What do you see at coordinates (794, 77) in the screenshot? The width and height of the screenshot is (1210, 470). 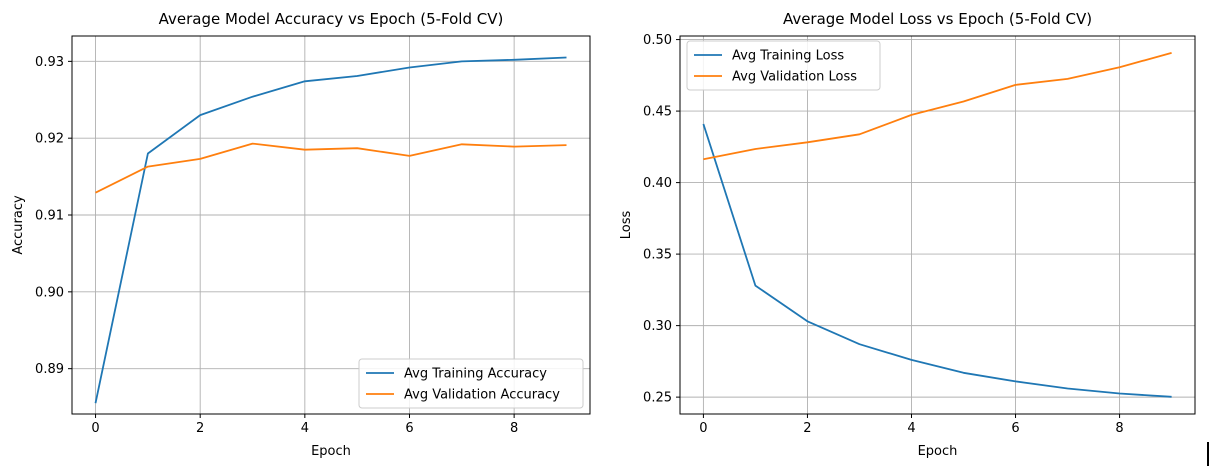 I see `legend-label-2: Avg Validation Loss` at bounding box center [794, 77].